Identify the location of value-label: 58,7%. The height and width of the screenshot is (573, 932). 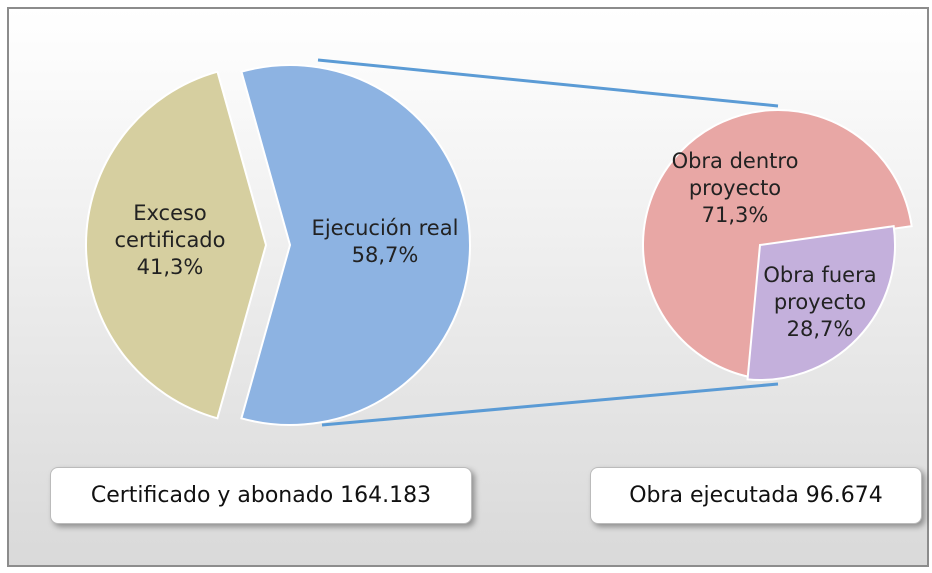
(385, 255).